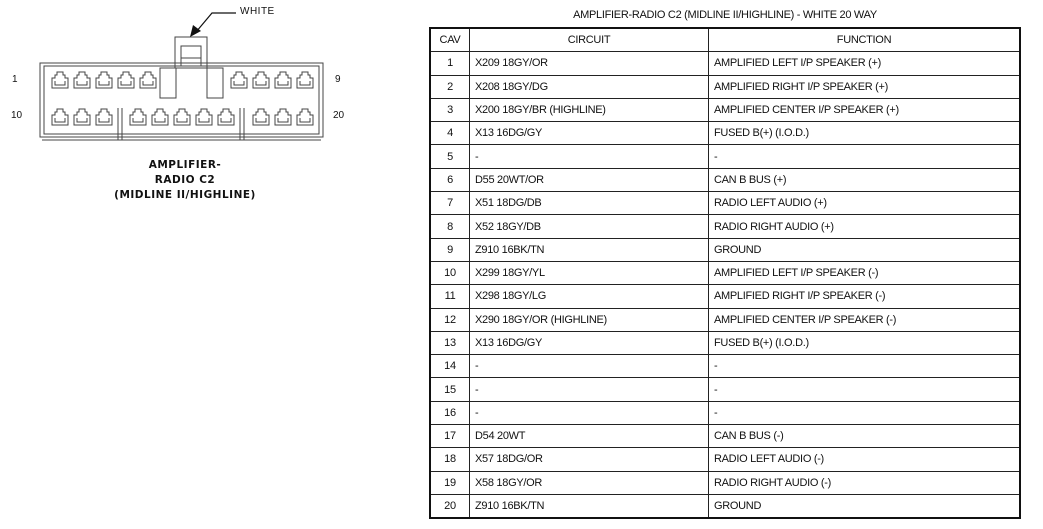 The image size is (1043, 529). What do you see at coordinates (181, 76) in the screenshot?
I see `connector-diagram` at bounding box center [181, 76].